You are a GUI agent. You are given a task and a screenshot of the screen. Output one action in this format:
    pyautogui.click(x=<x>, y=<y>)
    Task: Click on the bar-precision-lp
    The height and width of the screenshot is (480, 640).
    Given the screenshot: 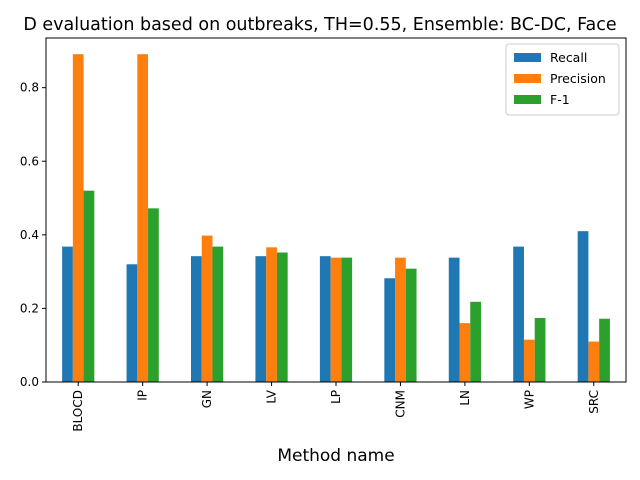 What is the action you would take?
    pyautogui.click(x=336, y=319)
    